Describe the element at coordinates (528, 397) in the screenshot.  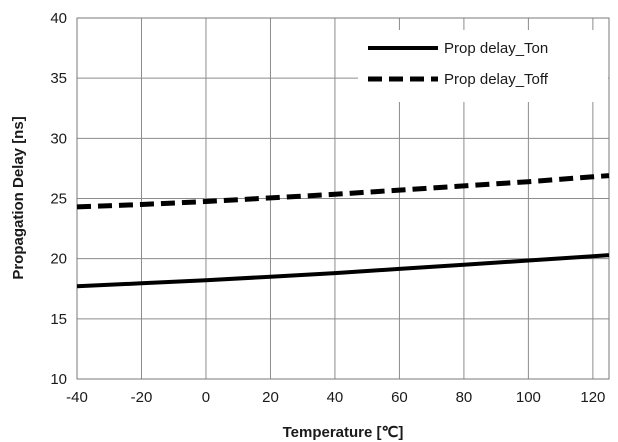
I see `x-tick-label: 100` at that location.